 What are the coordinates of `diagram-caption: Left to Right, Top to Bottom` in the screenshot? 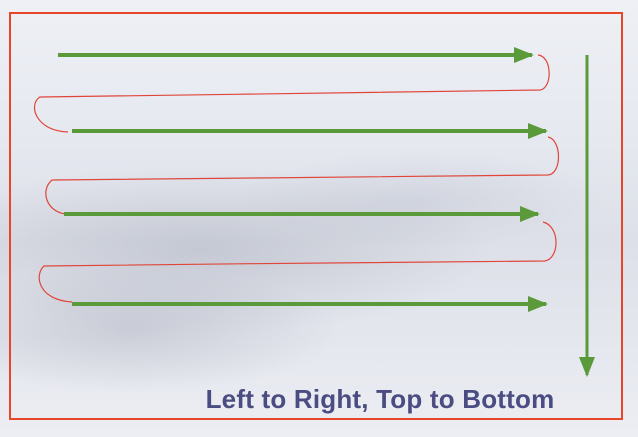 It's located at (380, 399).